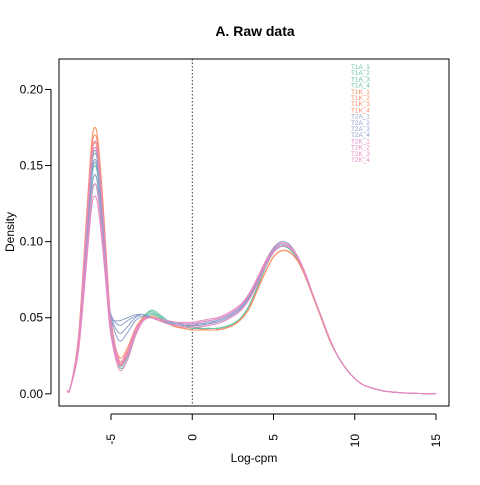 The height and width of the screenshot is (485, 480). Describe the element at coordinates (355, 441) in the screenshot. I see `x-tick-label: 10` at that location.